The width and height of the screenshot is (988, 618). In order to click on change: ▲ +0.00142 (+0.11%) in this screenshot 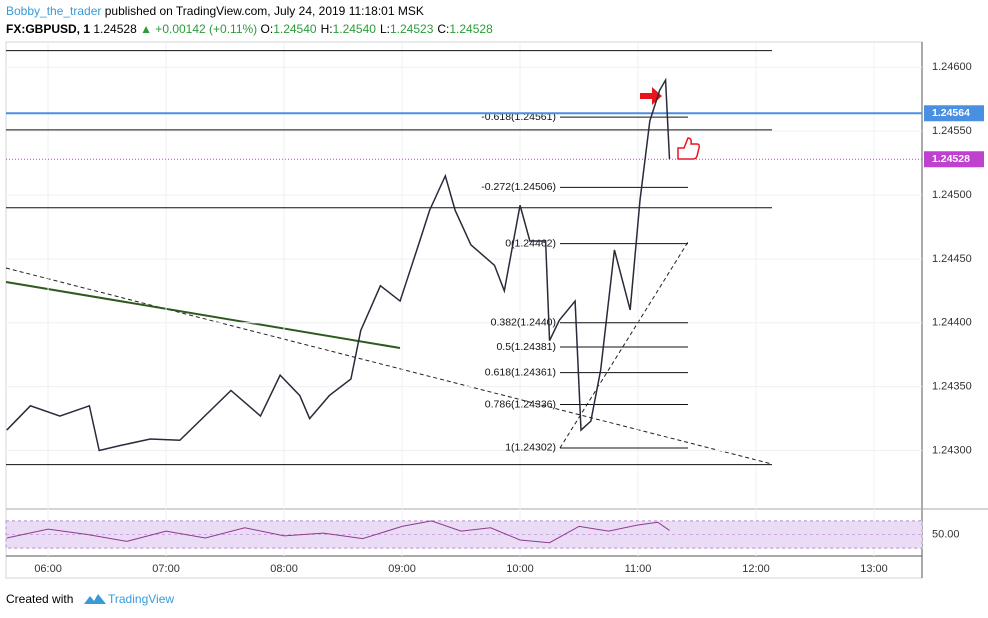, I will do `click(199, 29)`.